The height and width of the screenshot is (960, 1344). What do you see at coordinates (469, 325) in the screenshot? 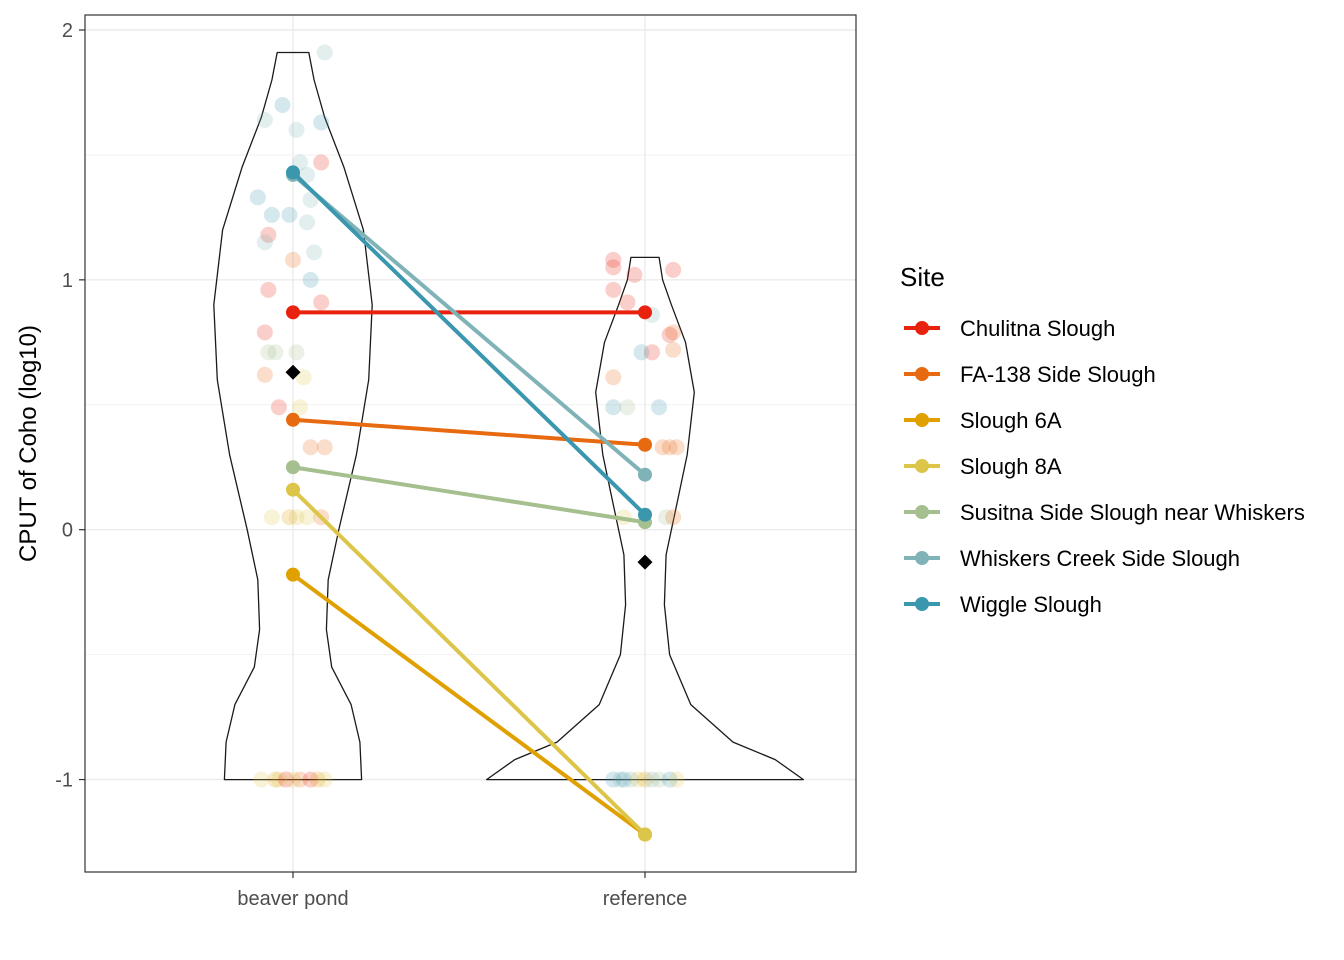
I see `series-line-whiskers-creek-side-slough` at bounding box center [469, 325].